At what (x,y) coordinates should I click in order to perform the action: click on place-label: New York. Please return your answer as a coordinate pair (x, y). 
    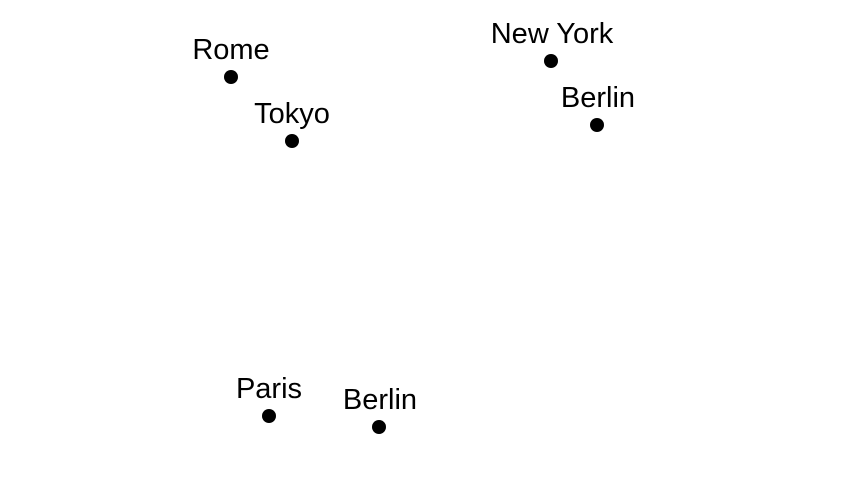
    Looking at the image, I should click on (552, 34).